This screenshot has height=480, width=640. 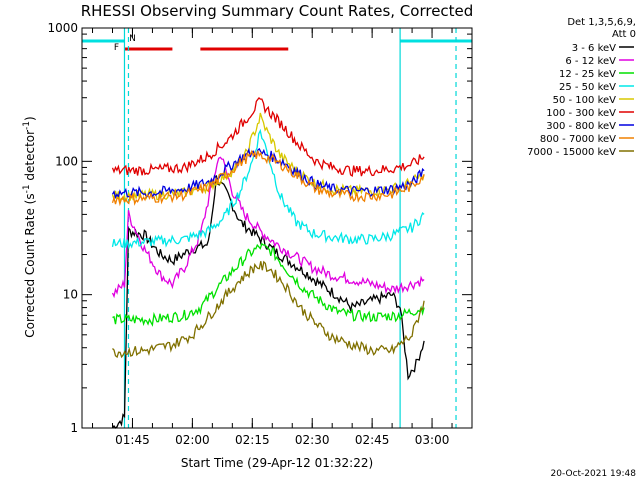 I want to click on y-tick-label: 1, so click(x=74, y=428).